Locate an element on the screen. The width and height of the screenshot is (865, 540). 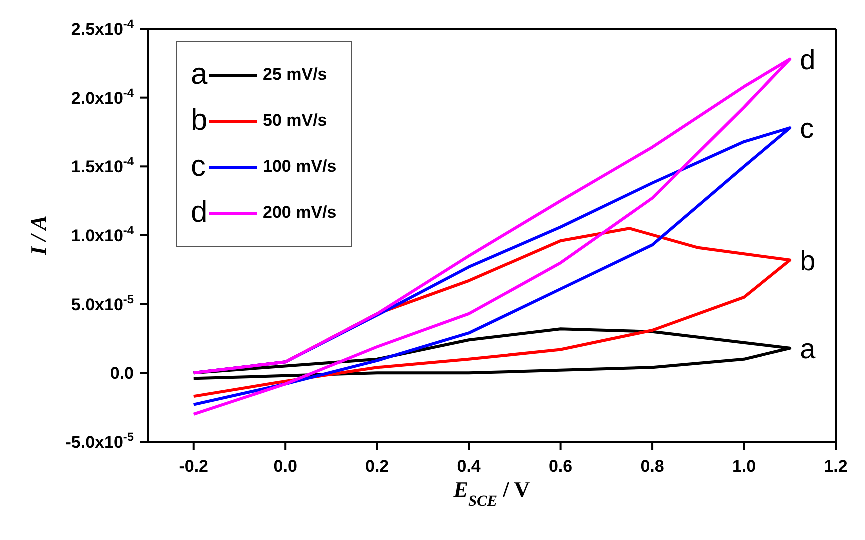
x-tick-label: 1.2 is located at coordinates (836, 466).